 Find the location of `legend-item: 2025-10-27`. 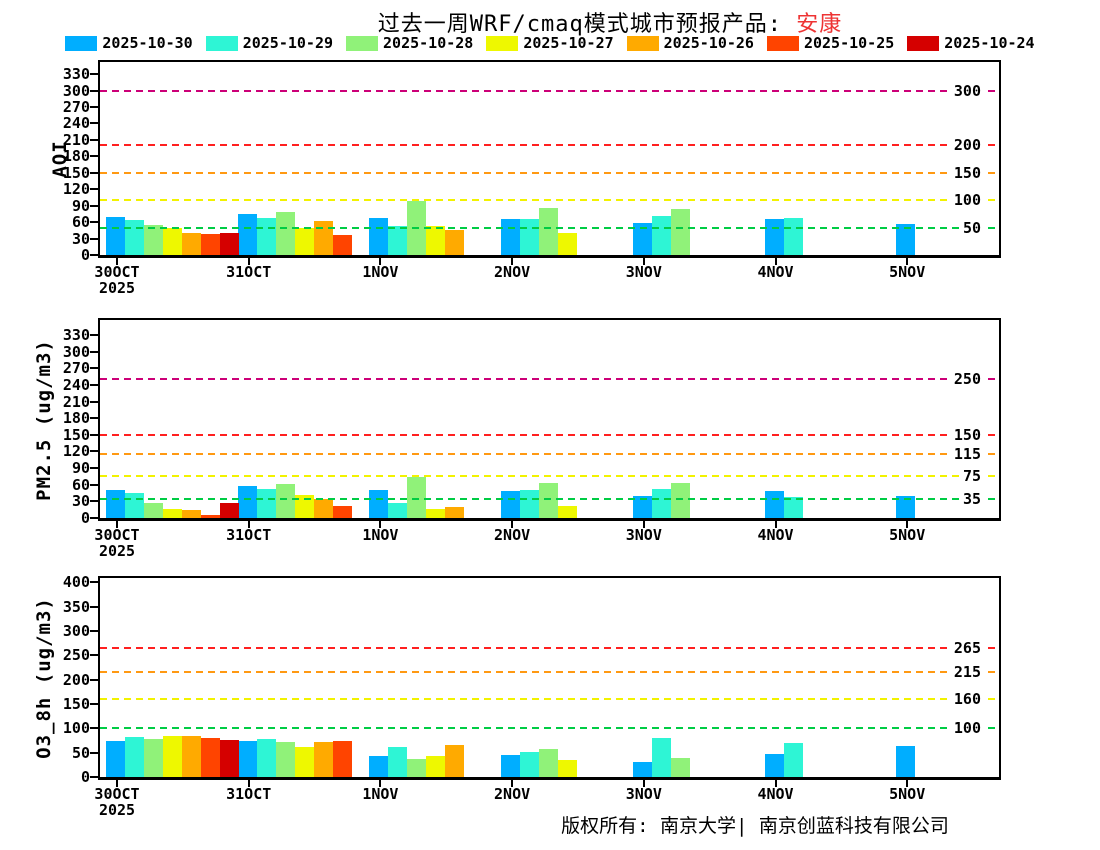

legend-item: 2025-10-27 is located at coordinates (550, 43).